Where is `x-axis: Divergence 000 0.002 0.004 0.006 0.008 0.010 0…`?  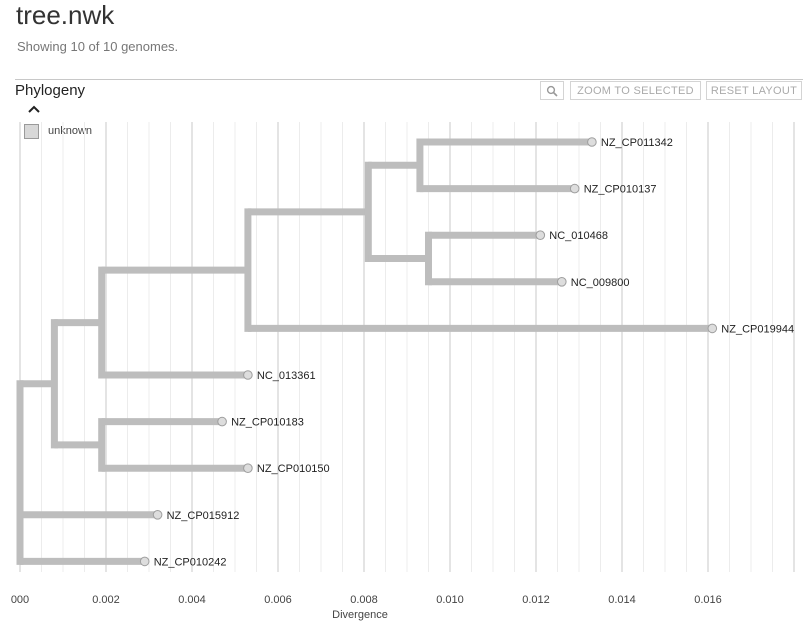 x-axis: Divergence 000 0.002 0.004 0.006 0.008 0.010 0… is located at coordinates (366, 607).